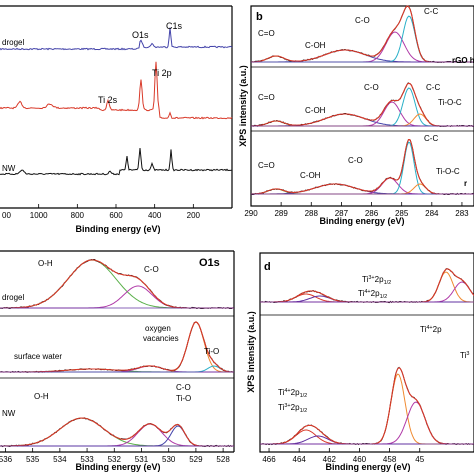  I want to click on x-tick-label: 287, so click(342, 213).